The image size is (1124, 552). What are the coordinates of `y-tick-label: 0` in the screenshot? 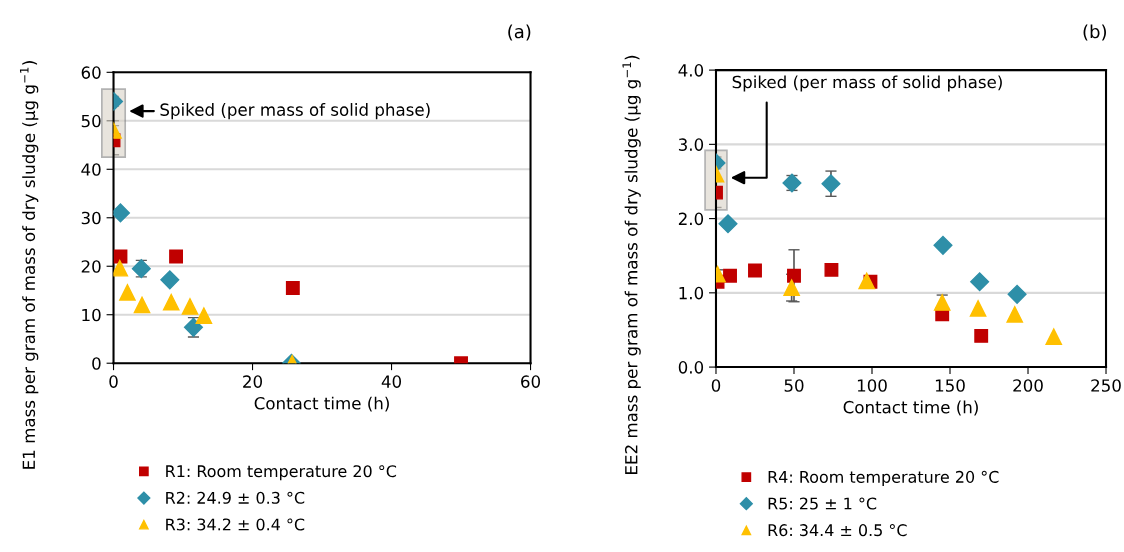 It's located at (96, 363).